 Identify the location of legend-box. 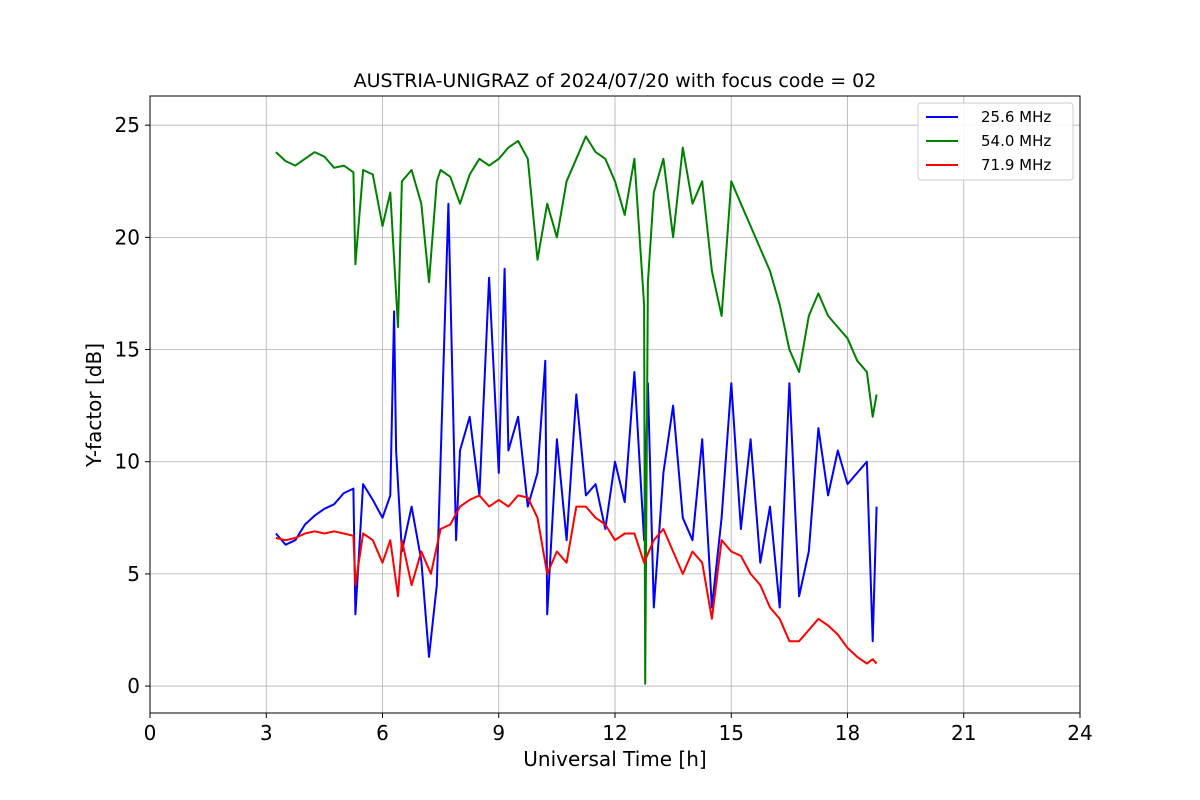
(995, 141).